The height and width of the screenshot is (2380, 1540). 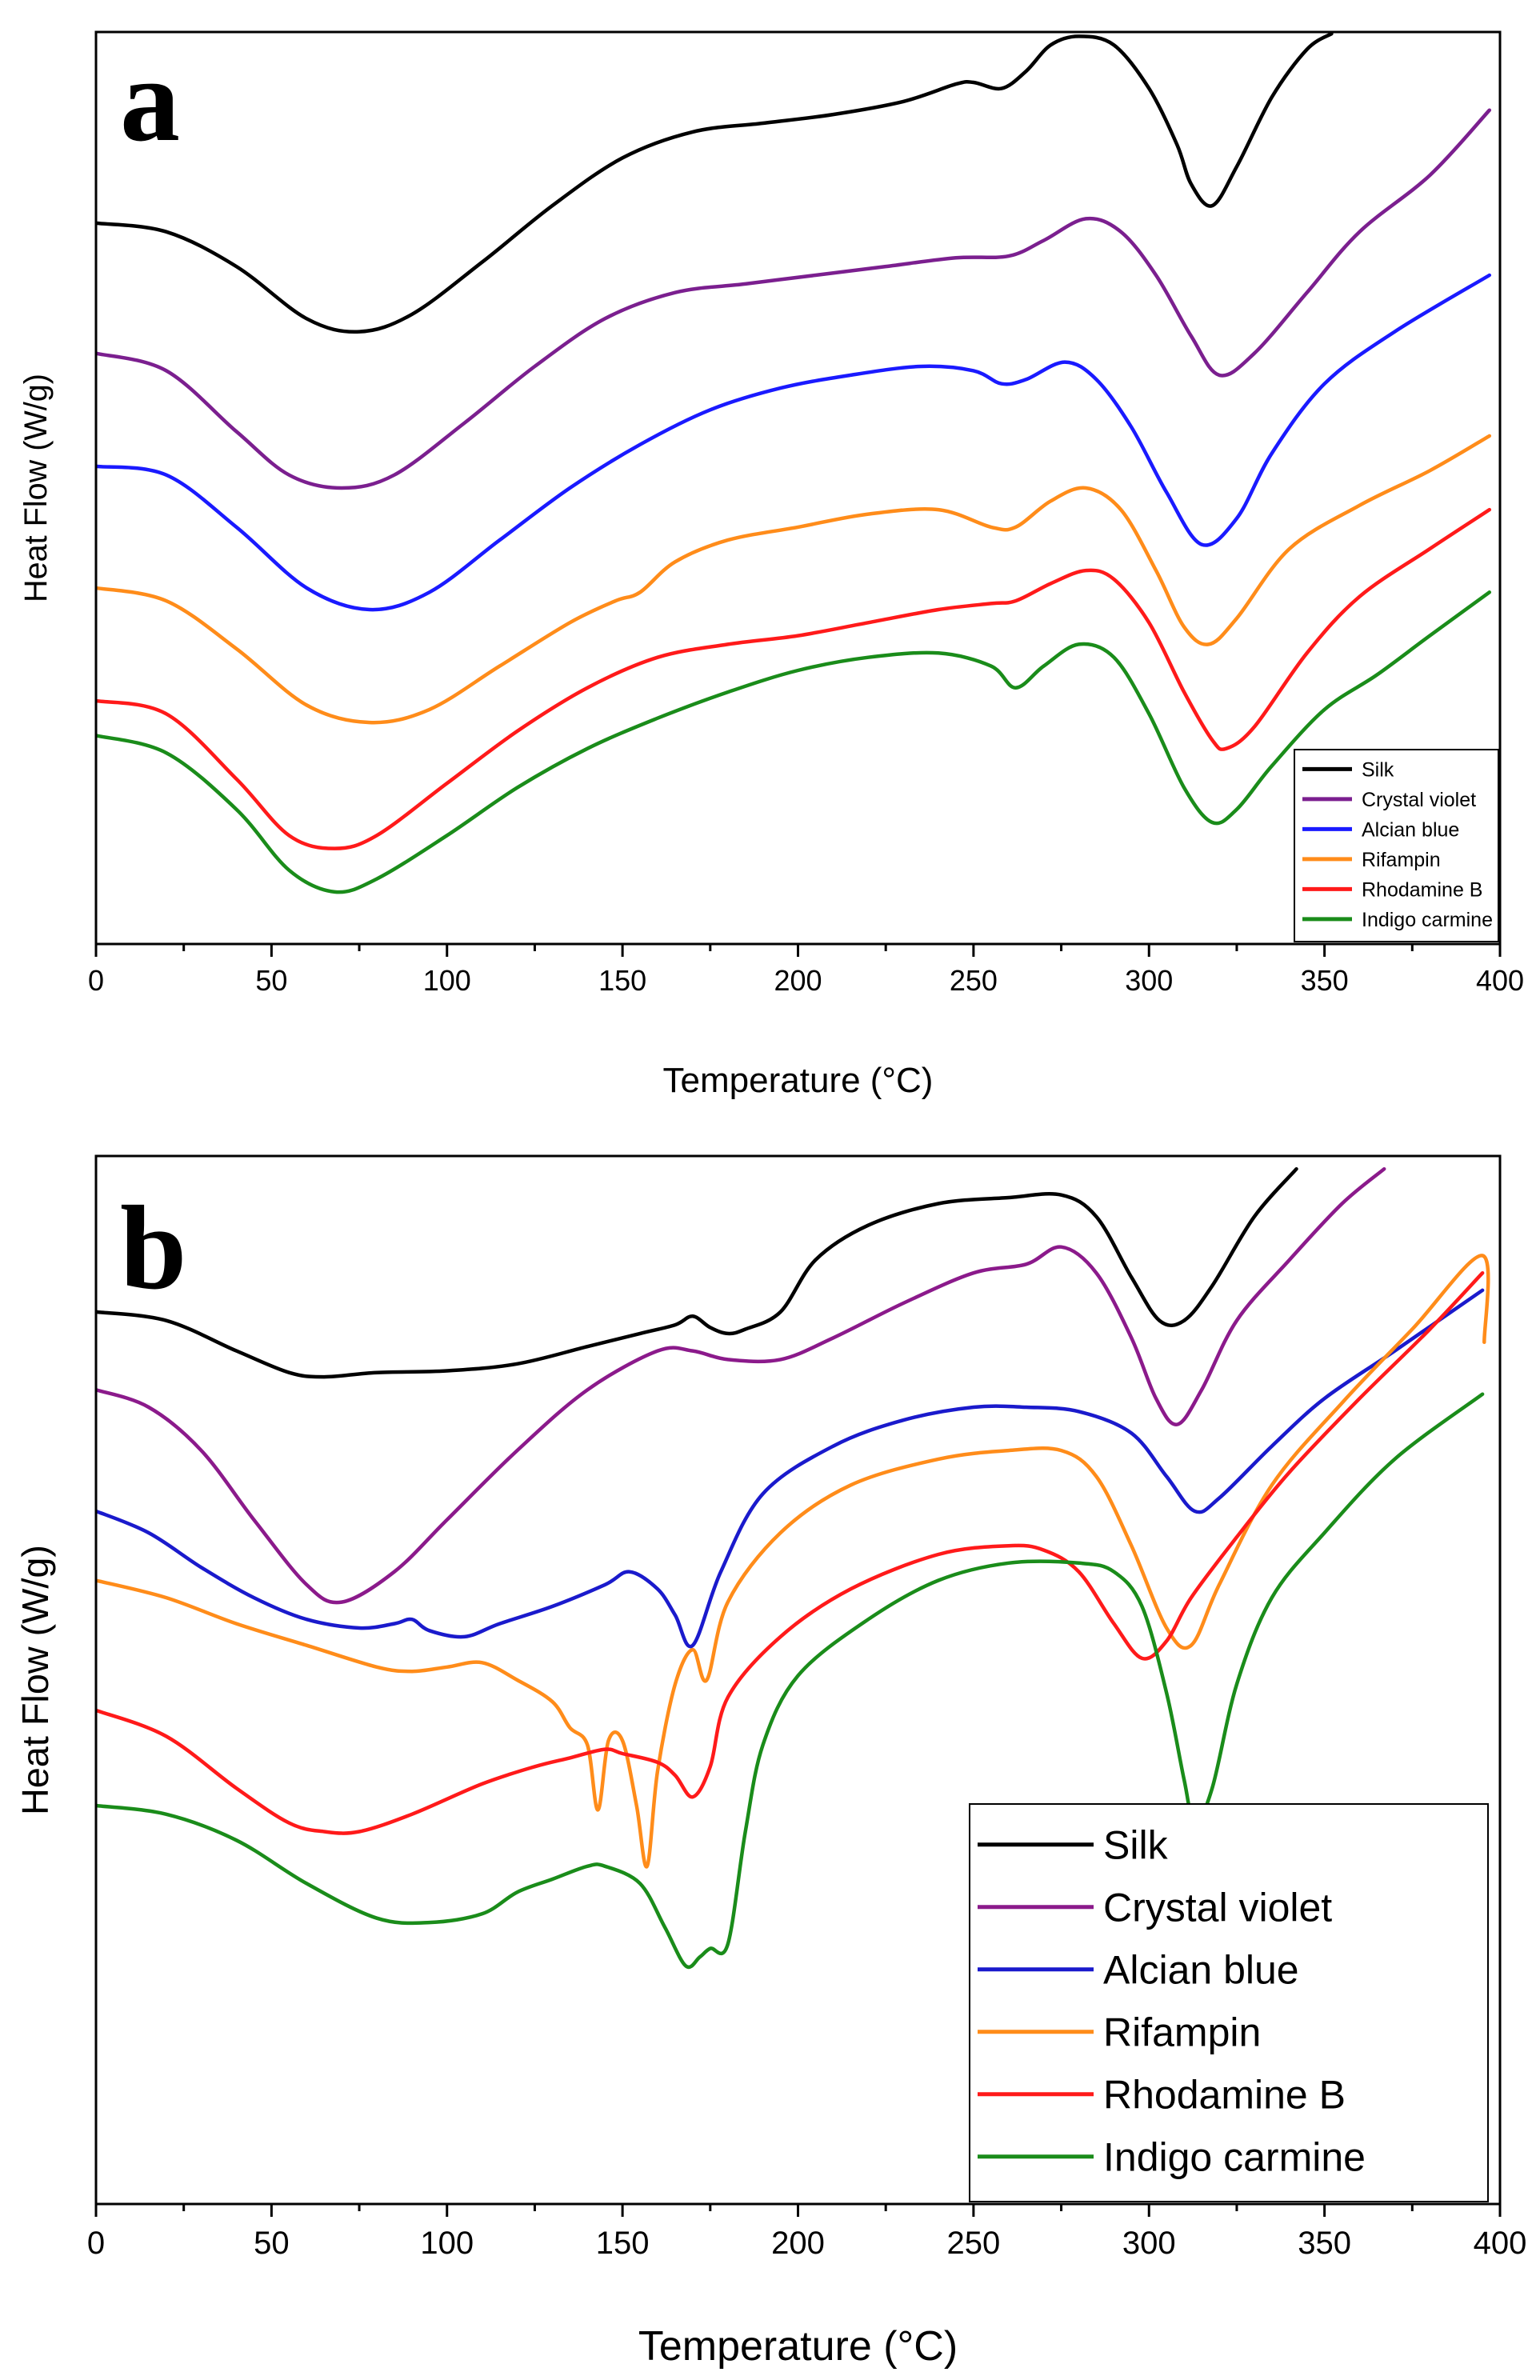 What do you see at coordinates (1325, 980) in the screenshot?
I see `panel-a-x-tick-label: 350` at bounding box center [1325, 980].